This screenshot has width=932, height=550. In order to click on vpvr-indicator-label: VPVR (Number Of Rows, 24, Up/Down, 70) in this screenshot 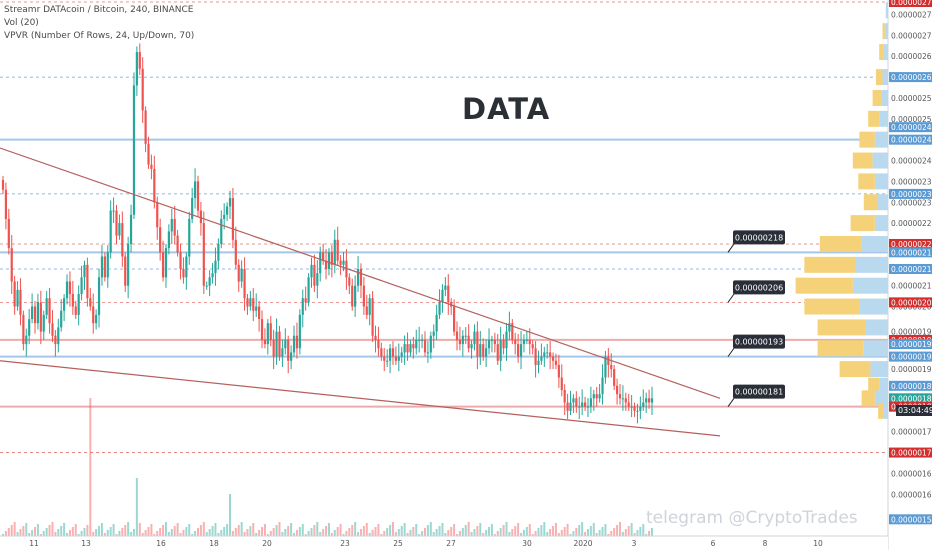, I will do `click(99, 36)`.